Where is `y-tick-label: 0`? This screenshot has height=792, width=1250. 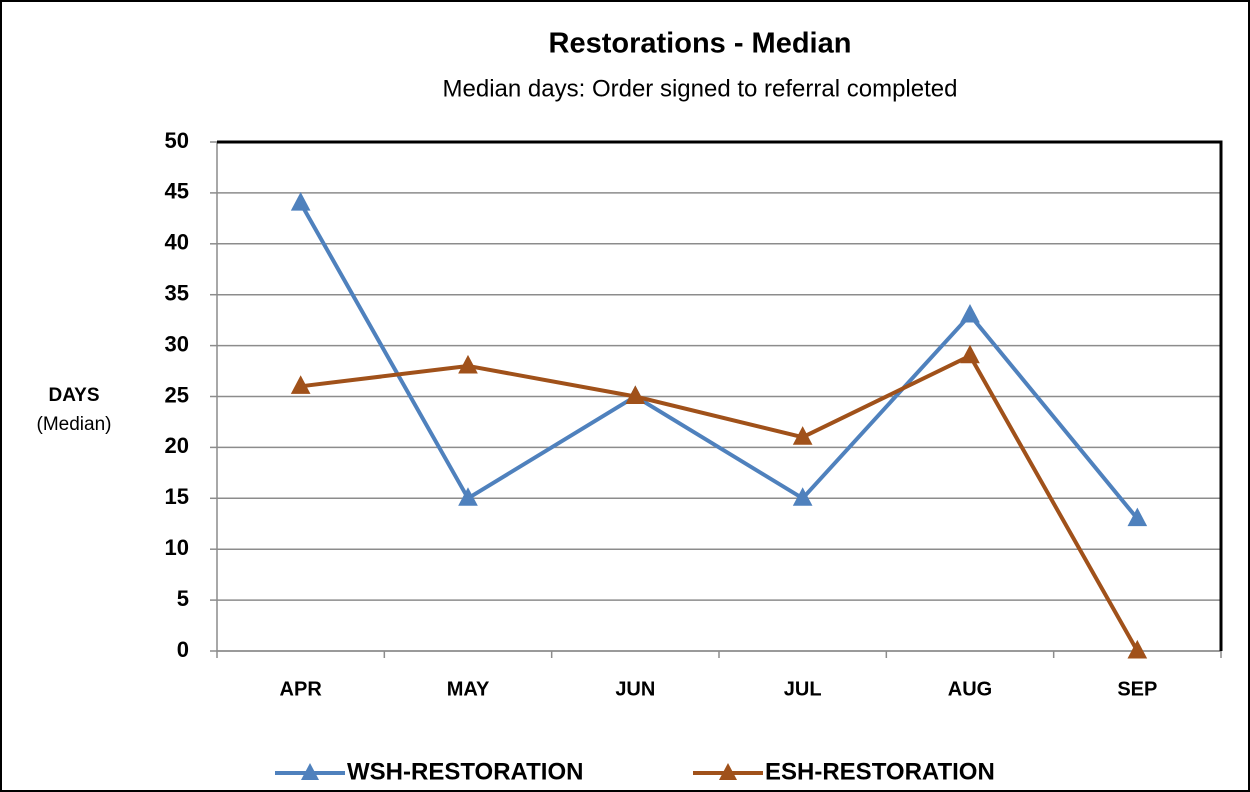 y-tick-label: 0 is located at coordinates (183, 649).